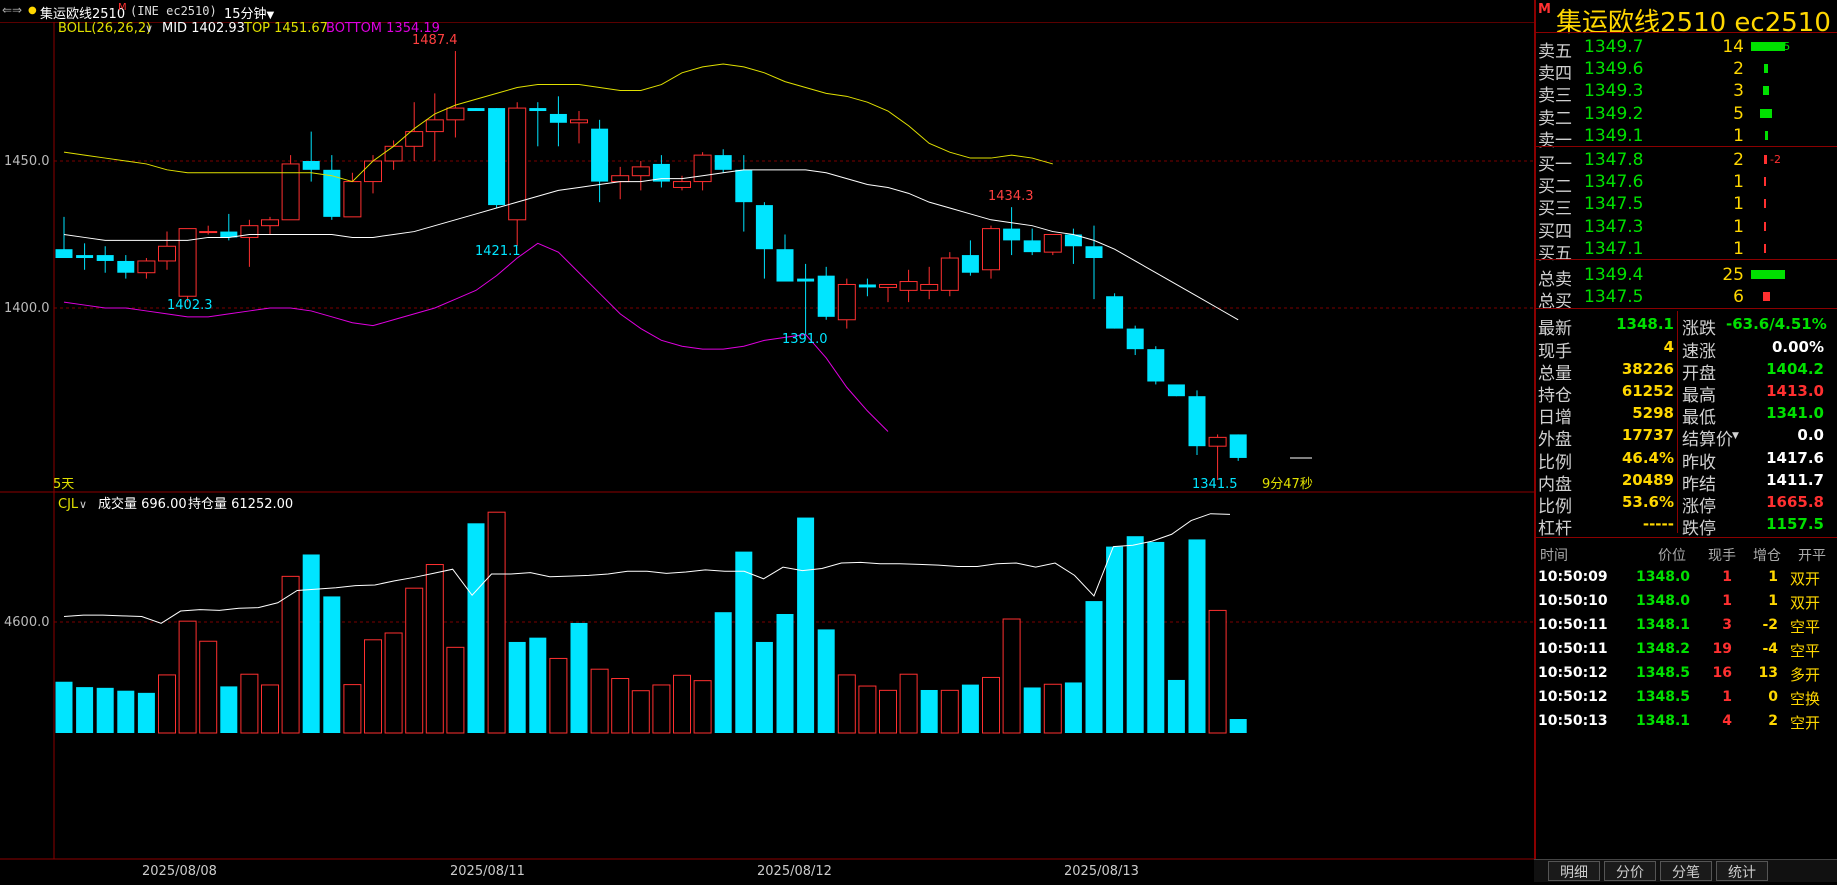 The height and width of the screenshot is (885, 1837). What do you see at coordinates (1686, 161) in the screenshot?
I see `bid-row: 买一 1347.8 2 -2` at bounding box center [1686, 161].